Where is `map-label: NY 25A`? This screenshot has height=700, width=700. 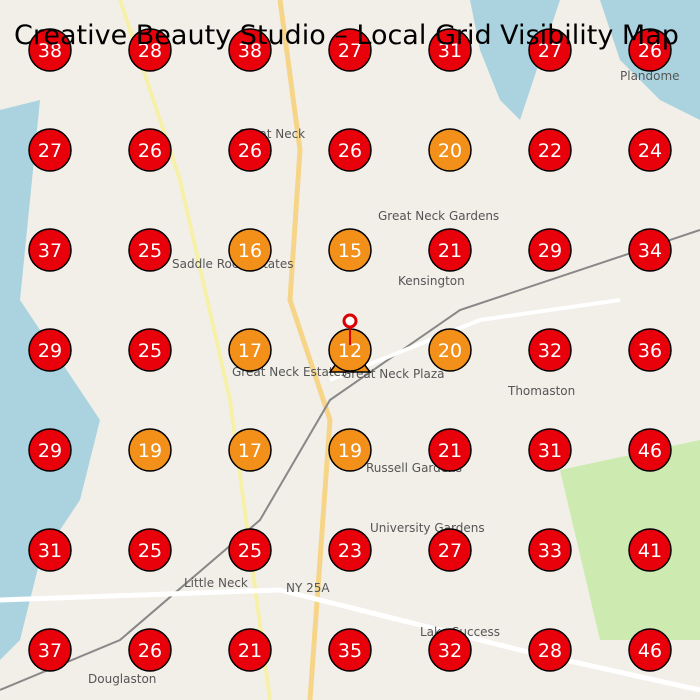
map-label: NY 25A is located at coordinates (308, 588).